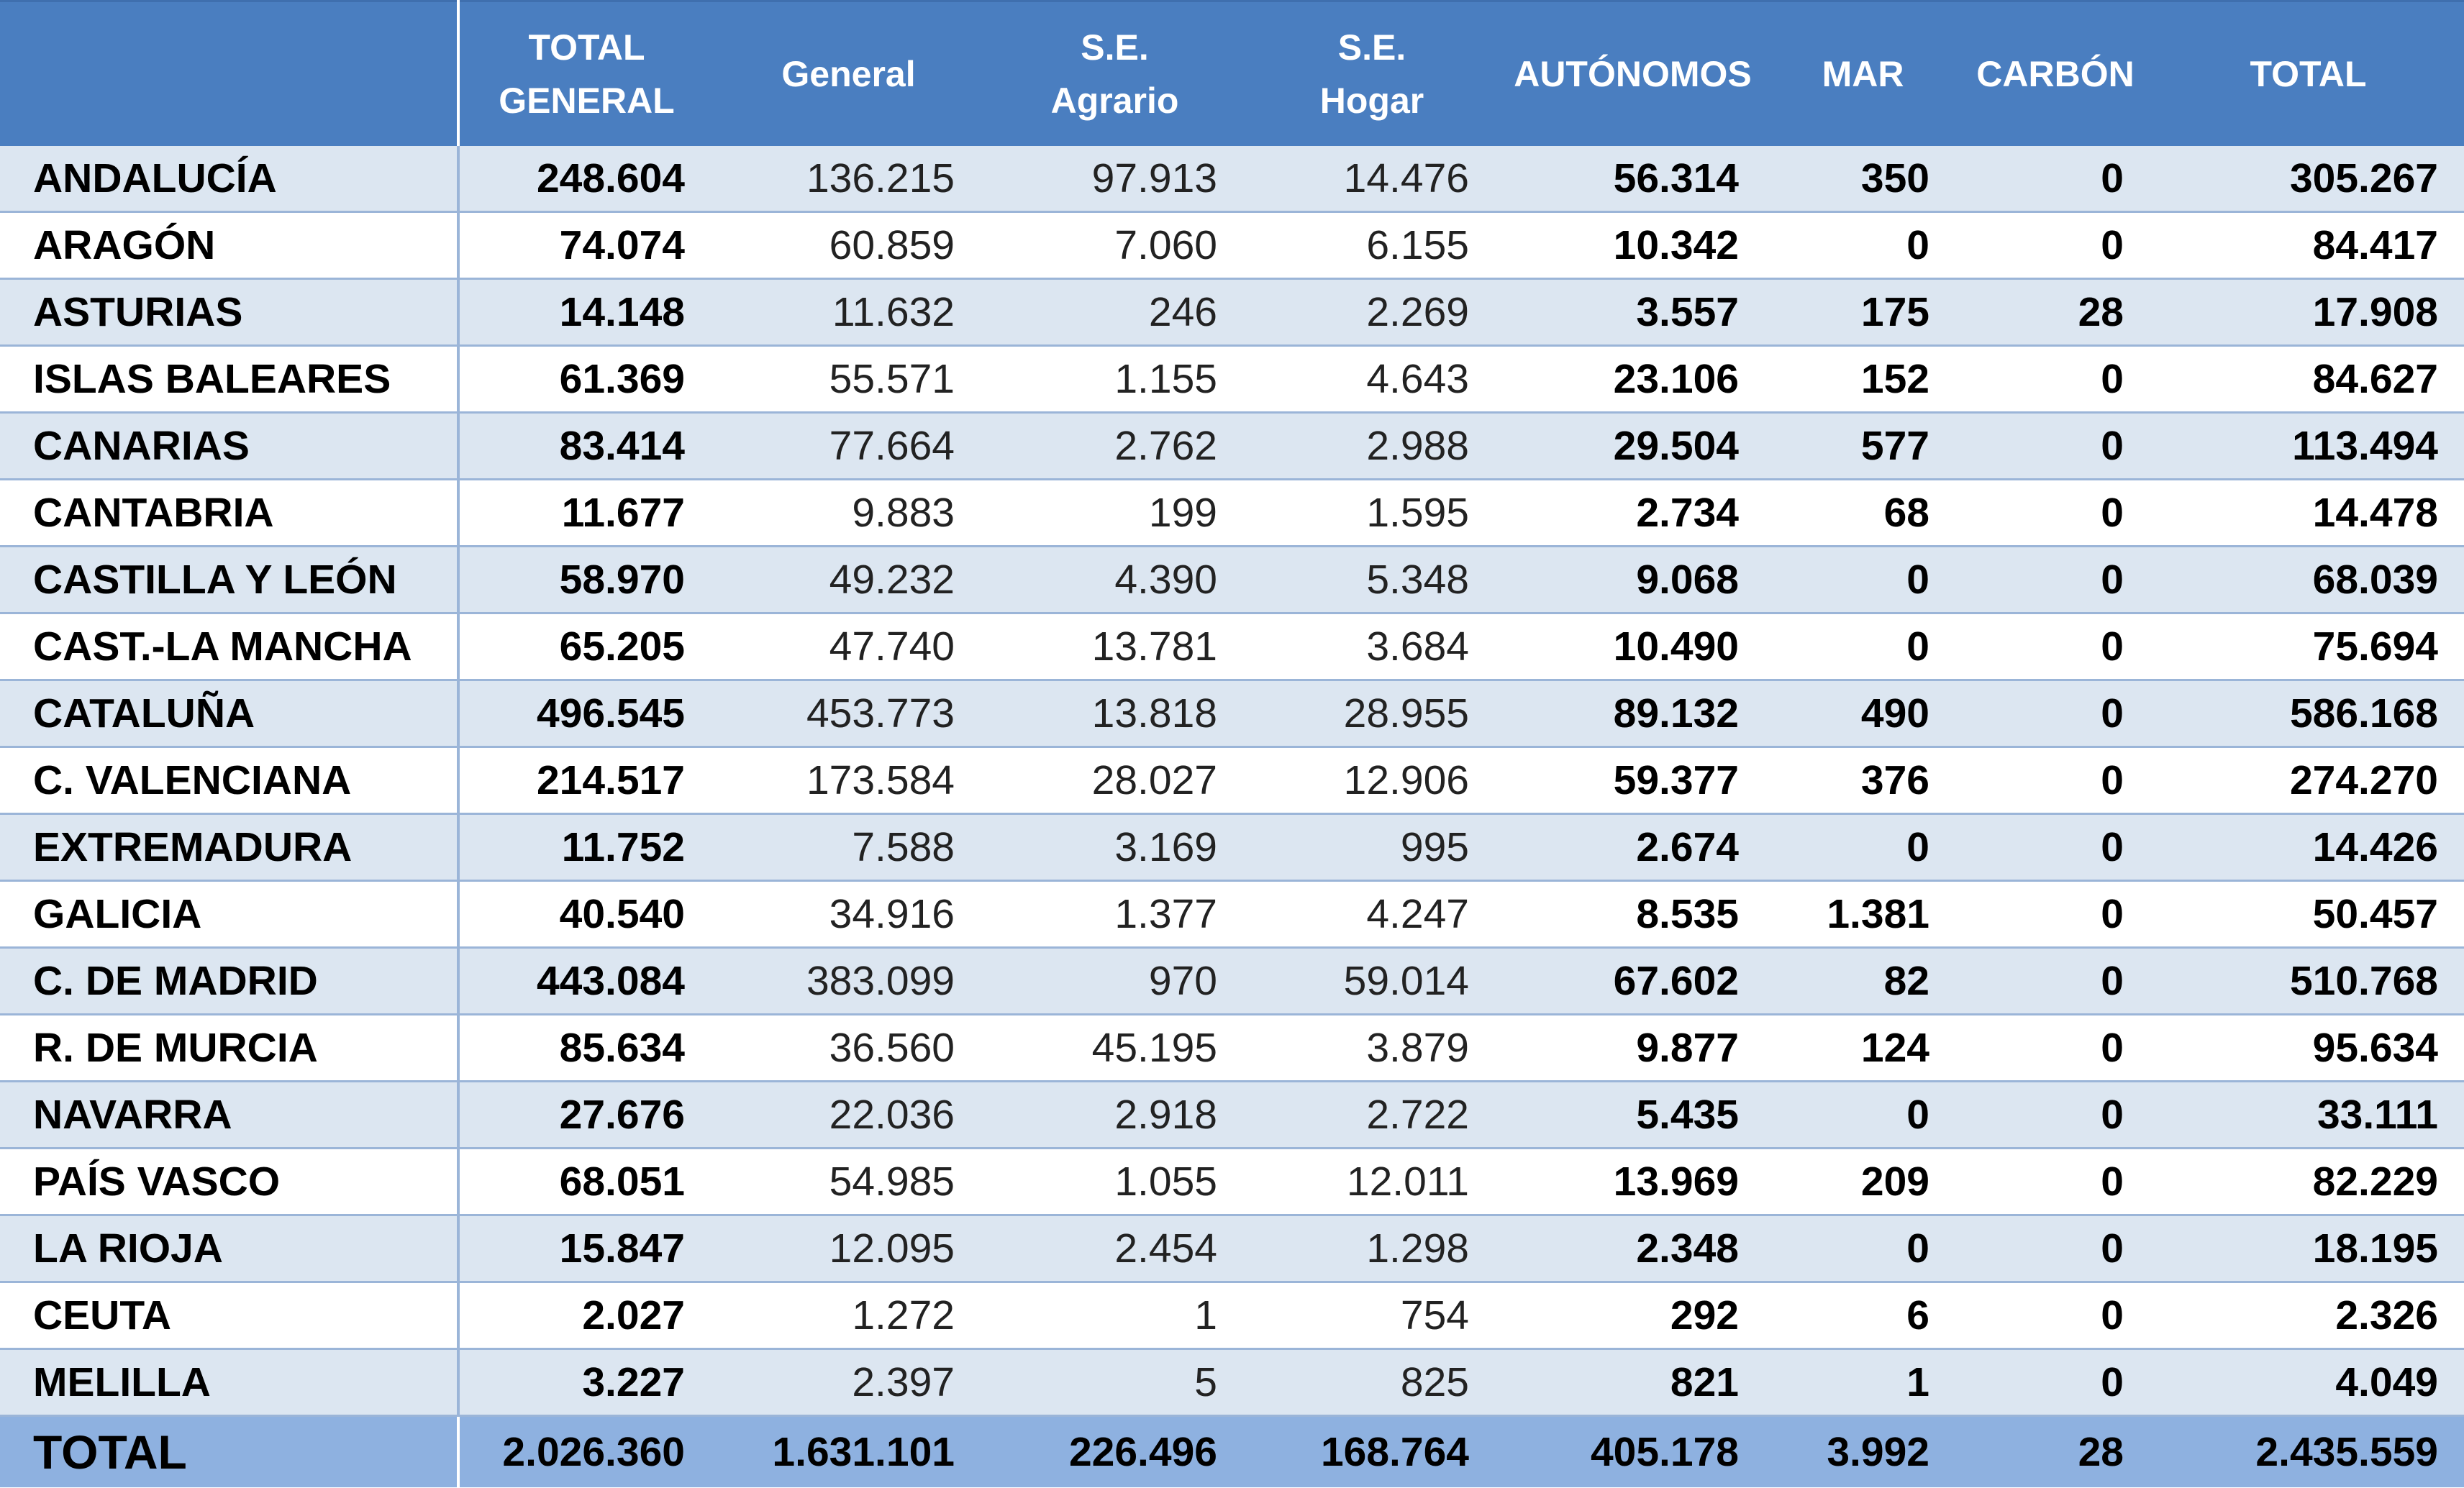 The height and width of the screenshot is (1488, 2464). I want to click on region-name: C. VALENCIANA, so click(230, 781).